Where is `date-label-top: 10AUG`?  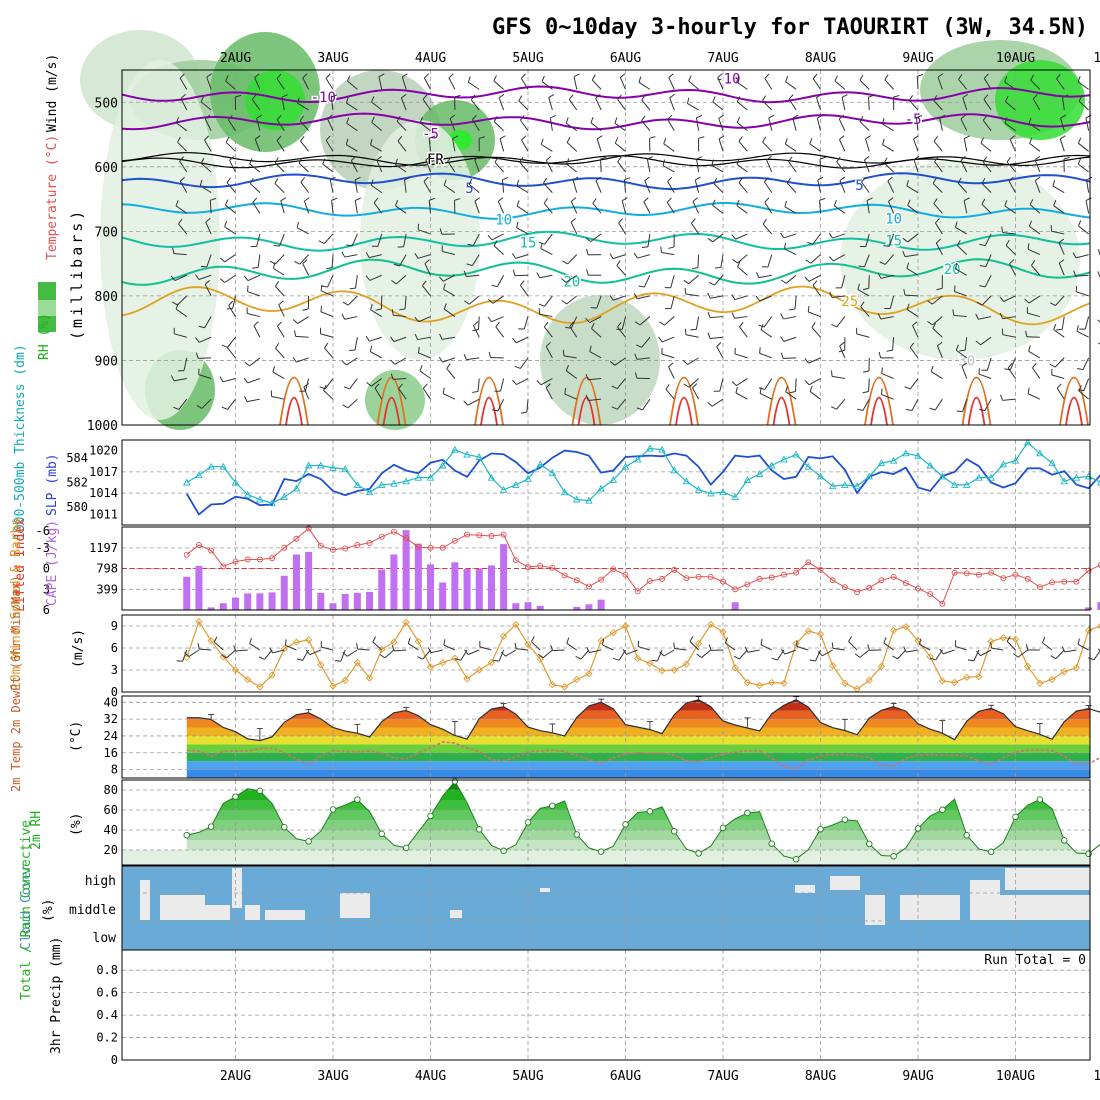
date-label-top: 10AUG is located at coordinates (1015, 58).